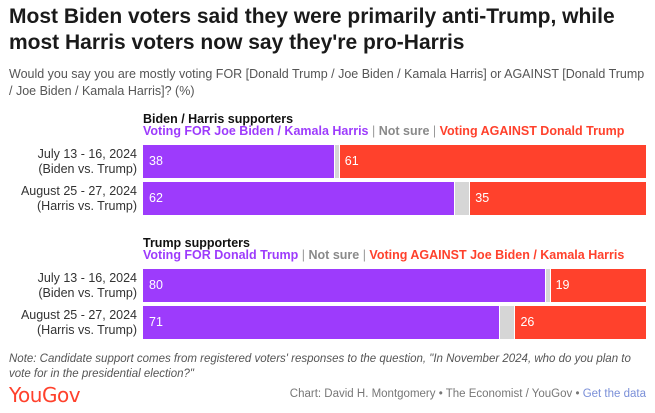 Image resolution: width=655 pixels, height=413 pixels. What do you see at coordinates (497, 255) in the screenshot?
I see `legend-item: Voting AGAINST Joe Biden / Kamala Harris` at bounding box center [497, 255].